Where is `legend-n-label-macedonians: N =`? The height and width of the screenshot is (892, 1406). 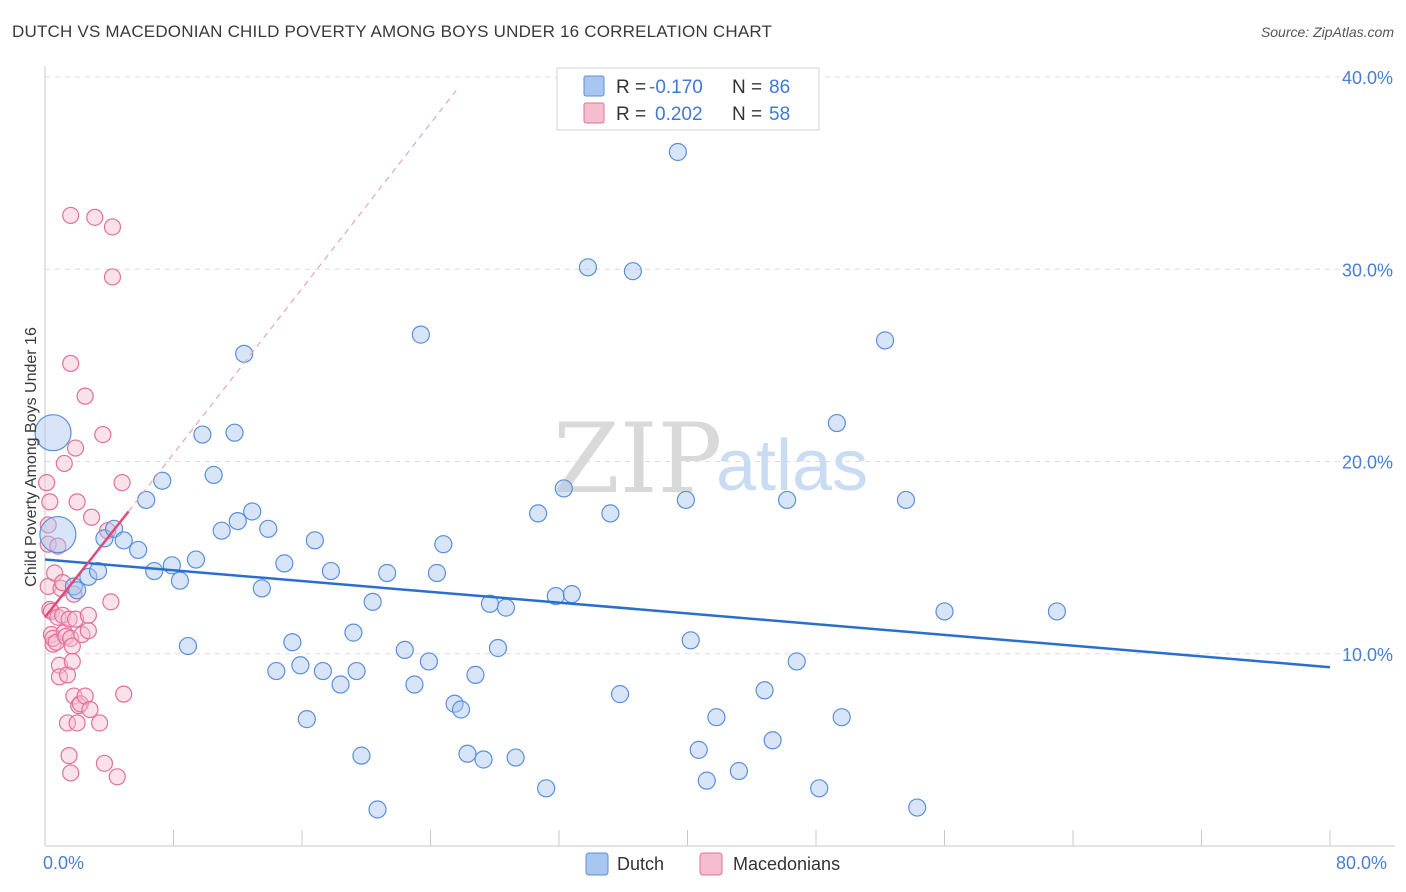
legend-n-label-macedonians: N = is located at coordinates (747, 114).